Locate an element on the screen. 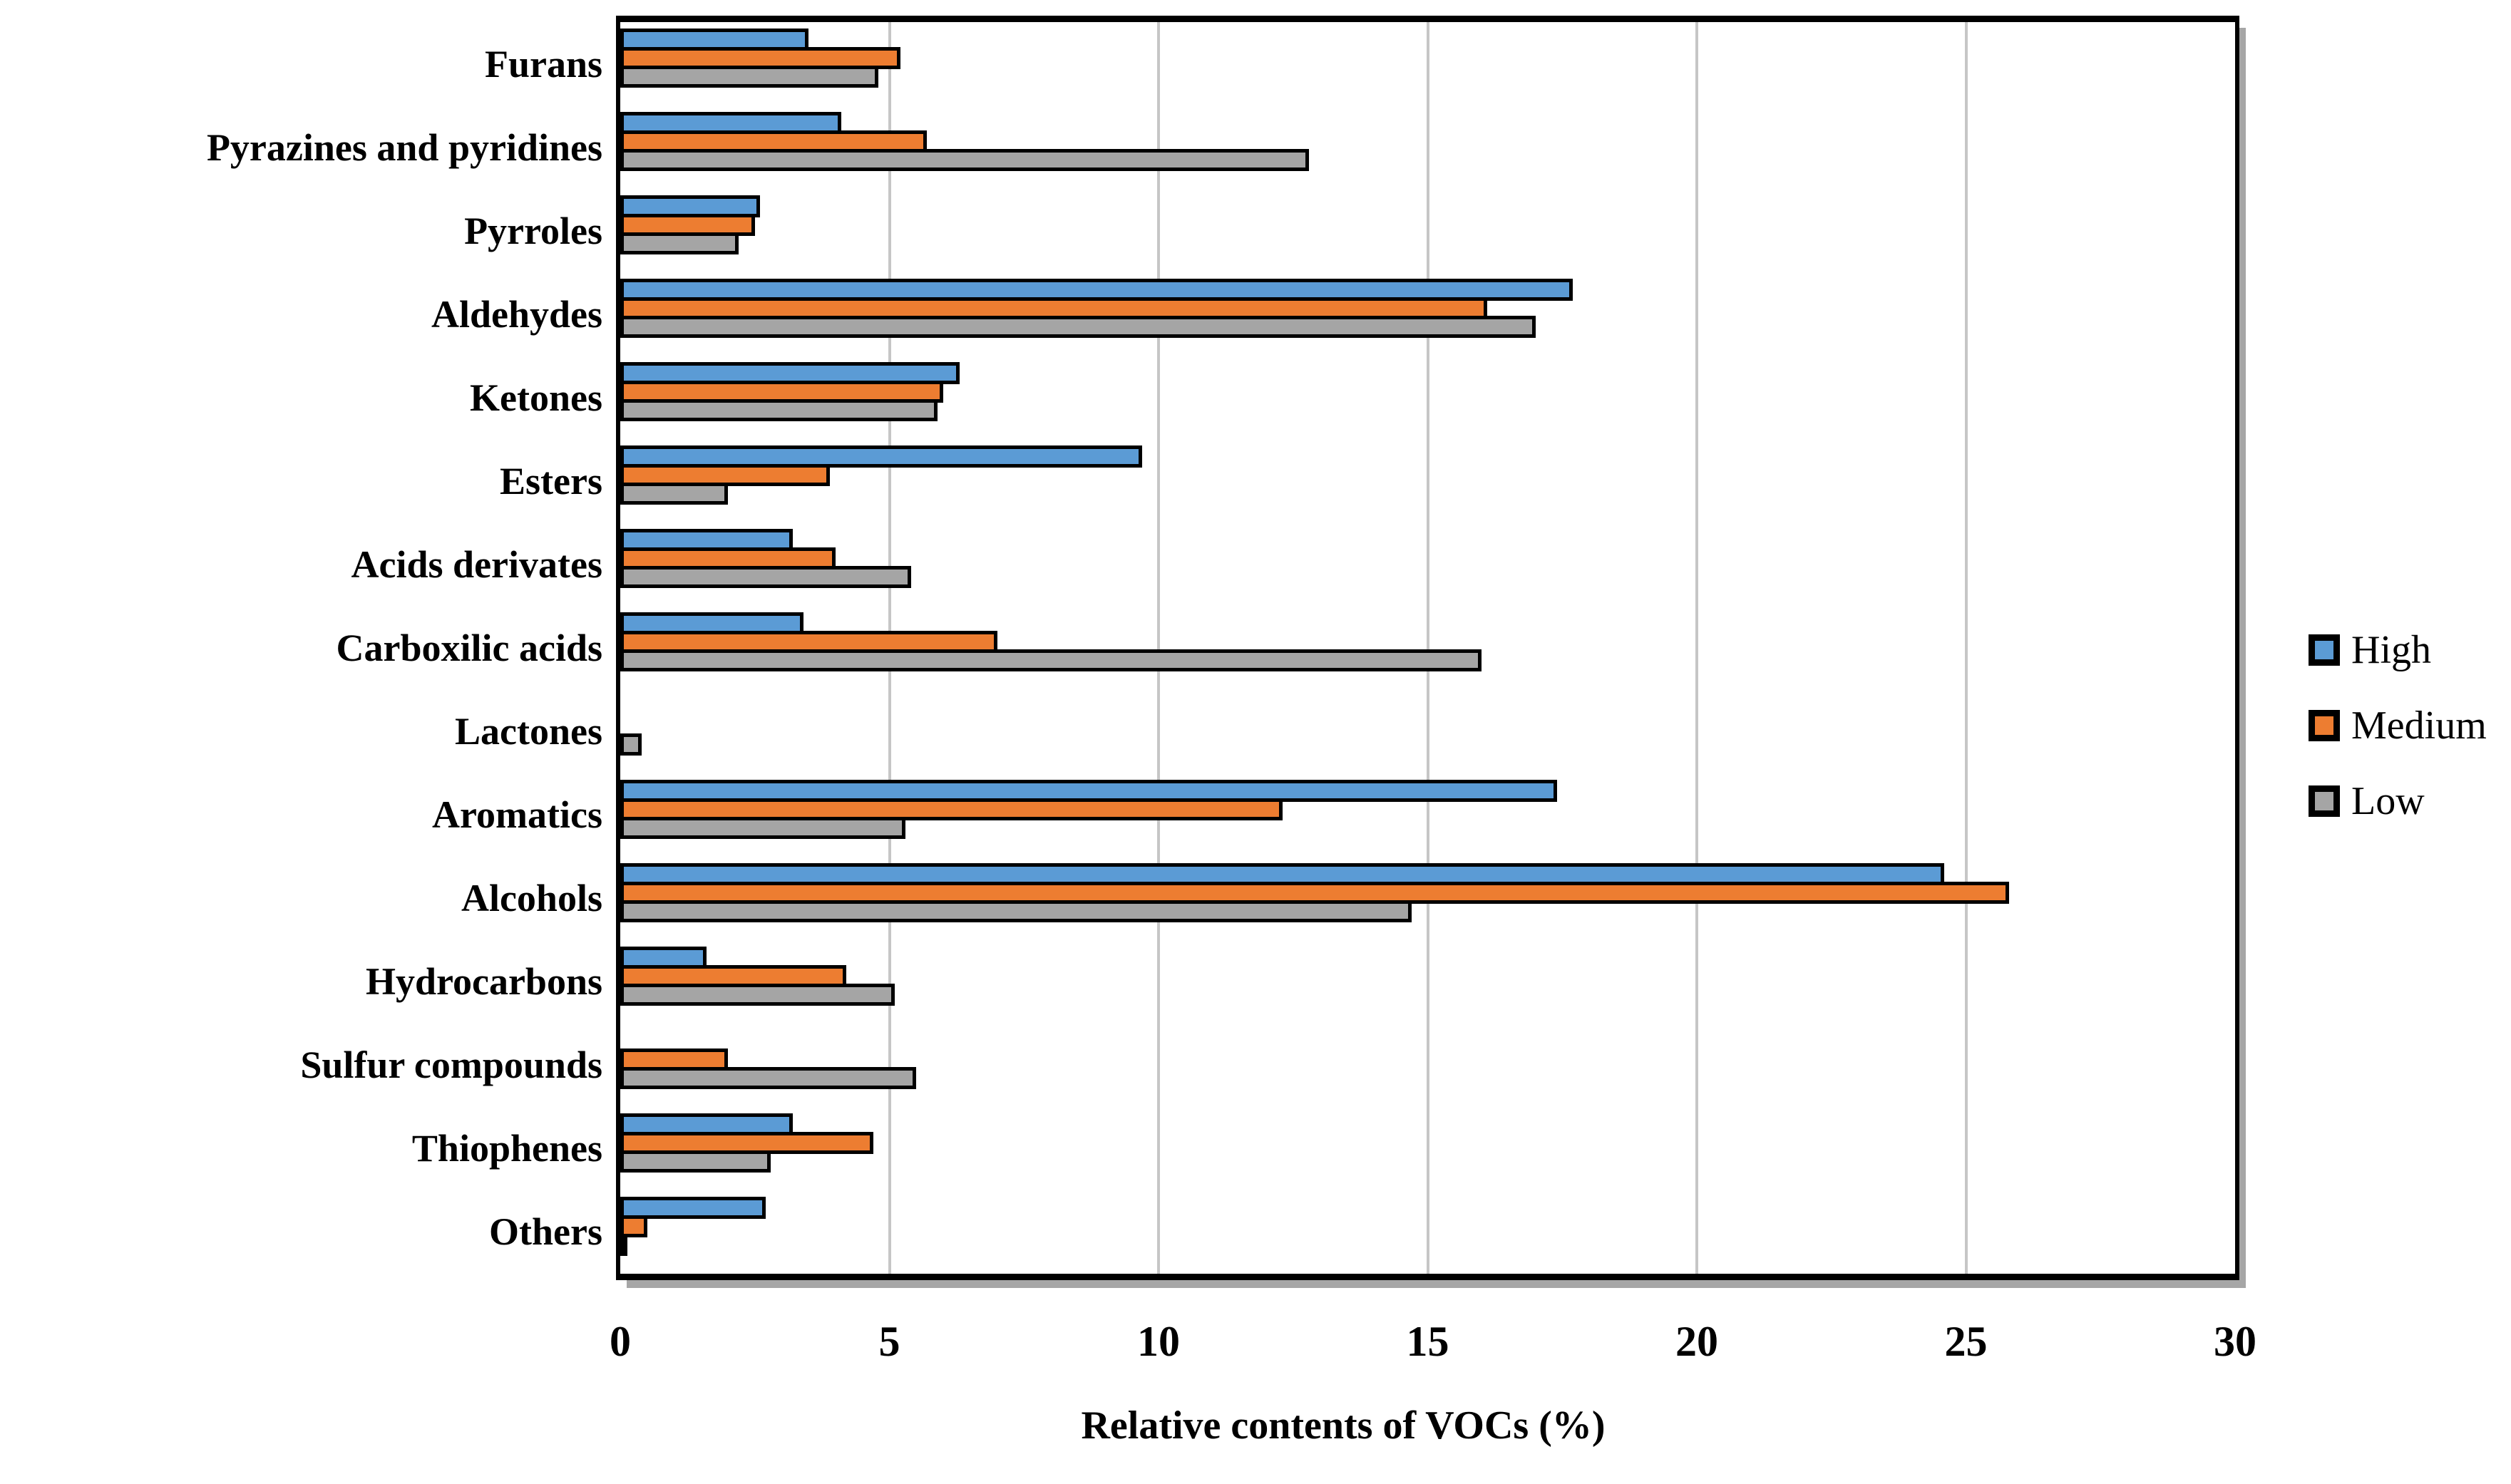 This screenshot has height=1484, width=2511. bar-medium-sulfur-compounds is located at coordinates (674, 1059).